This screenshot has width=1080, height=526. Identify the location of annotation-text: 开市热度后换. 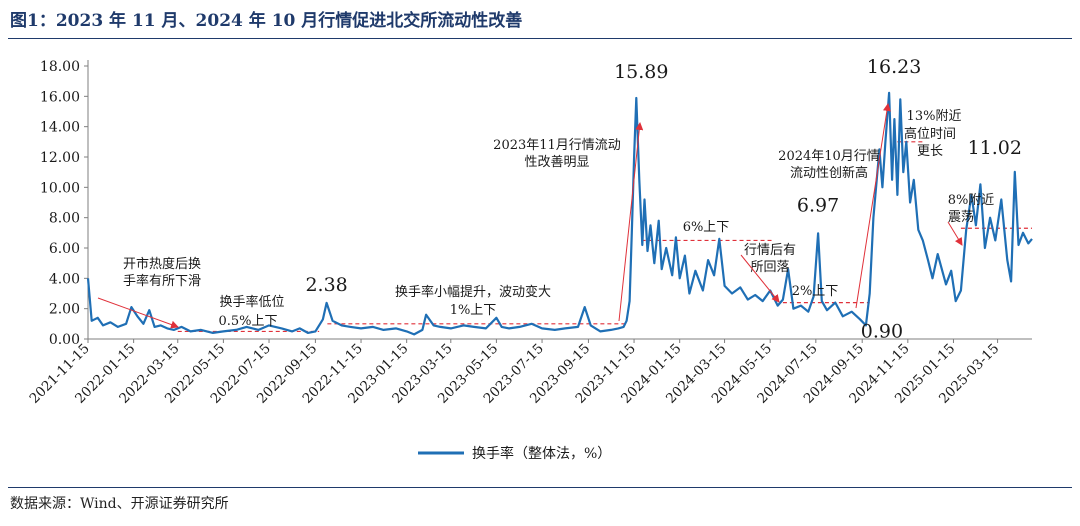
(162, 264).